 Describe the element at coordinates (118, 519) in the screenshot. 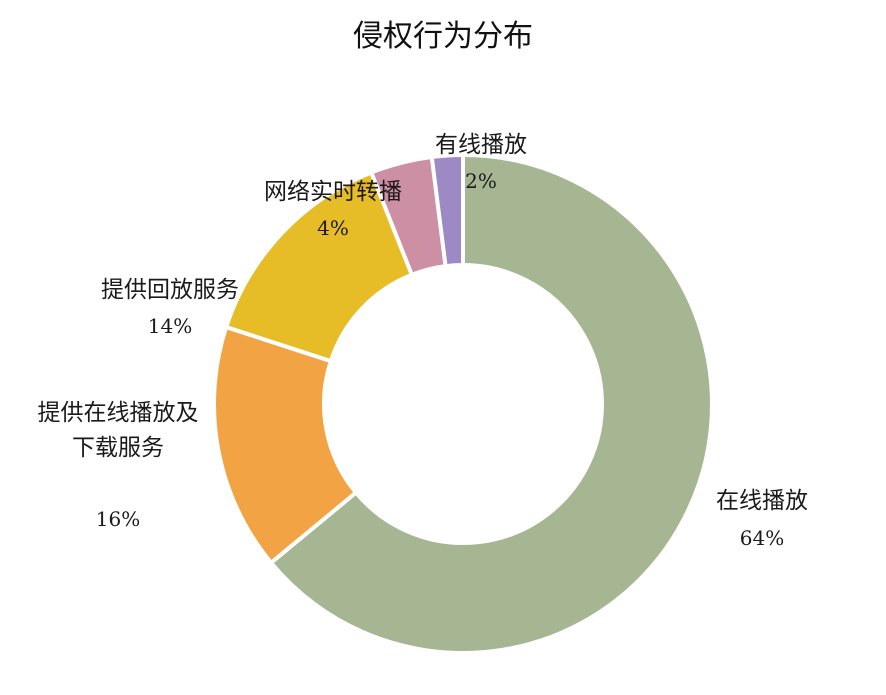

I see `slice-value-label-1: 16%` at that location.